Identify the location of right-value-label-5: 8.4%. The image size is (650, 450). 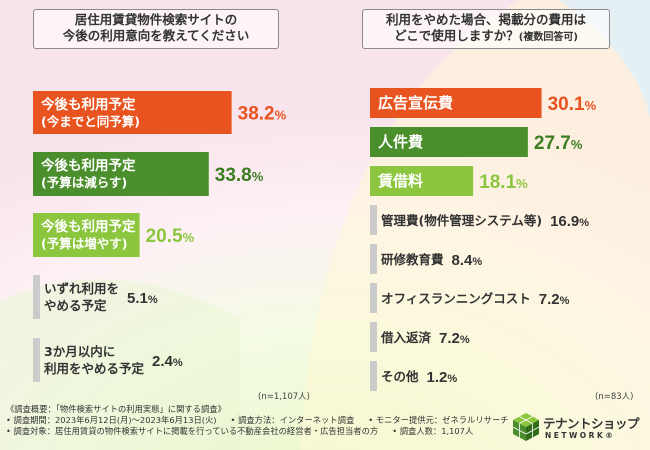
(467, 260).